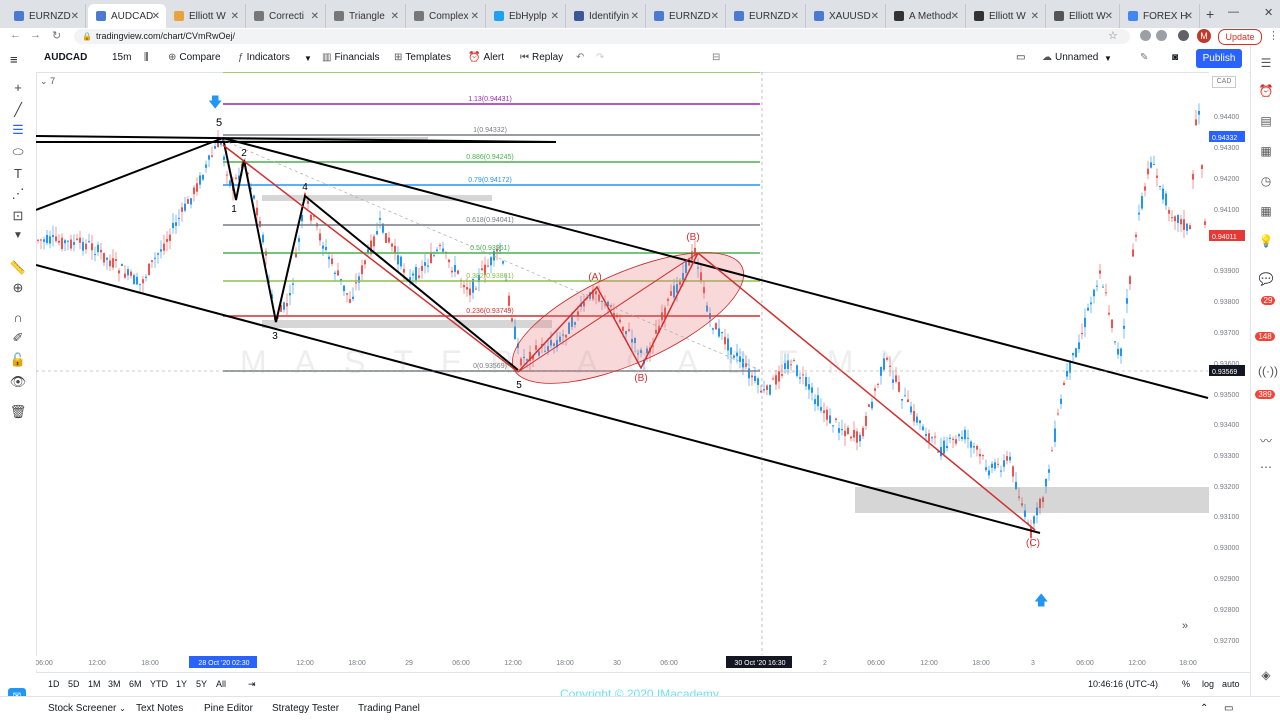  Describe the element at coordinates (446, 16) in the screenshot. I see `browser-tab: Complex ✕` at that location.